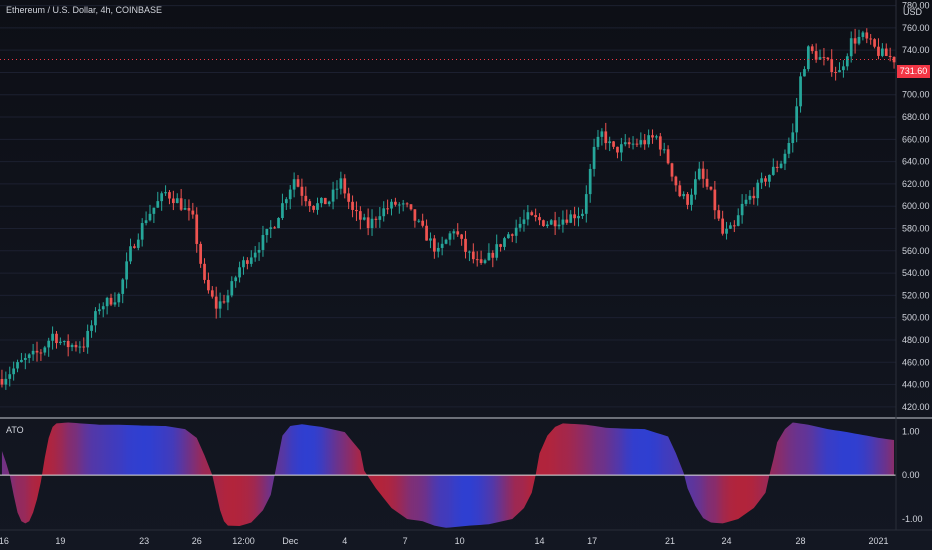 This screenshot has width=932, height=550. What do you see at coordinates (444, 541) in the screenshot?
I see `time-axis: 16 19 23 26 12:00 Dec 4 7 10 14 17 21 24 28 2021` at bounding box center [444, 541].